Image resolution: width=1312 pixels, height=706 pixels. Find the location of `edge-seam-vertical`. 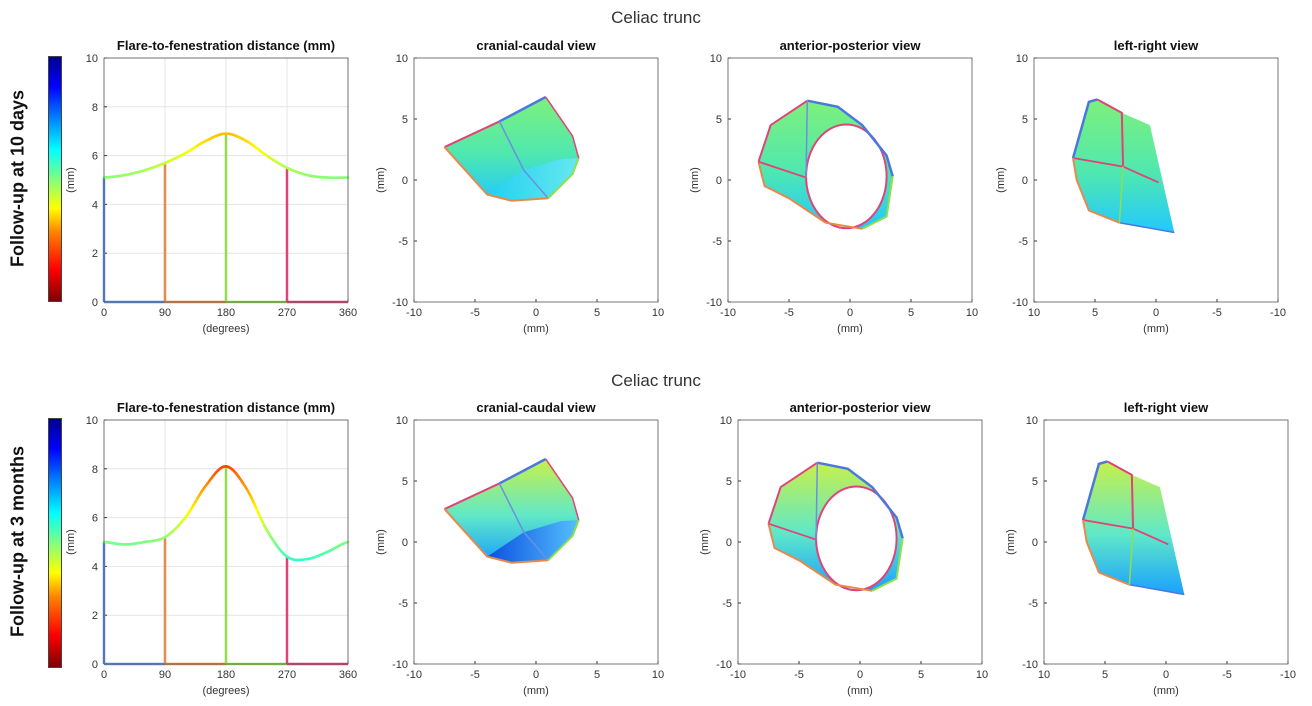

edge-seam-vertical is located at coordinates (1110, 132).